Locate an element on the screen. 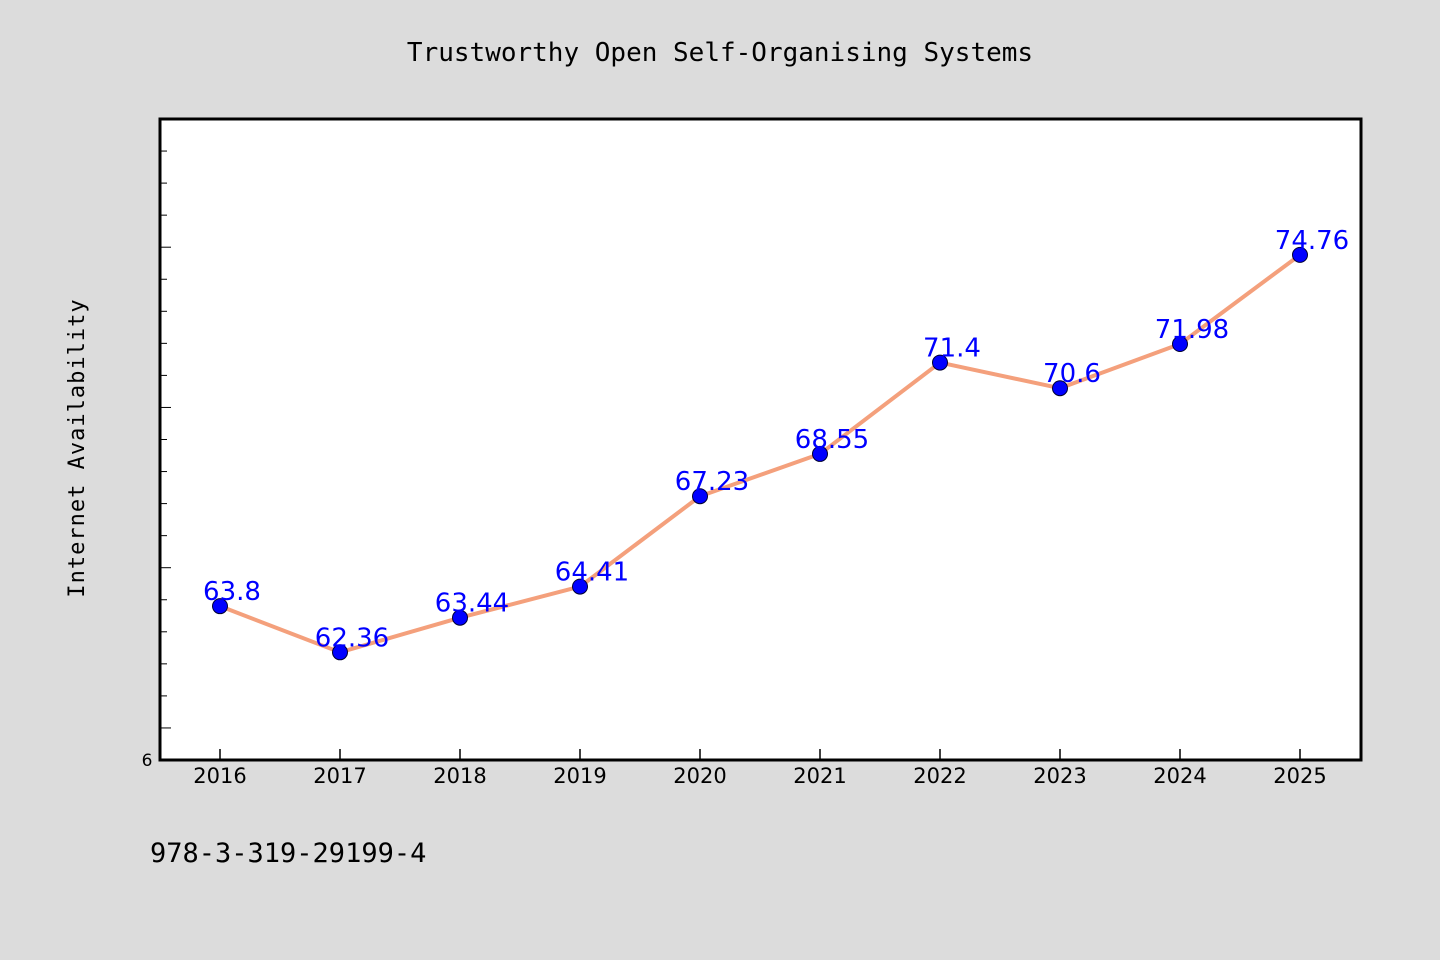 Image resolution: width=1440 pixels, height=960 pixels. chart-title: Trustworthy Open Self-Organising Systems is located at coordinates (720, 53).